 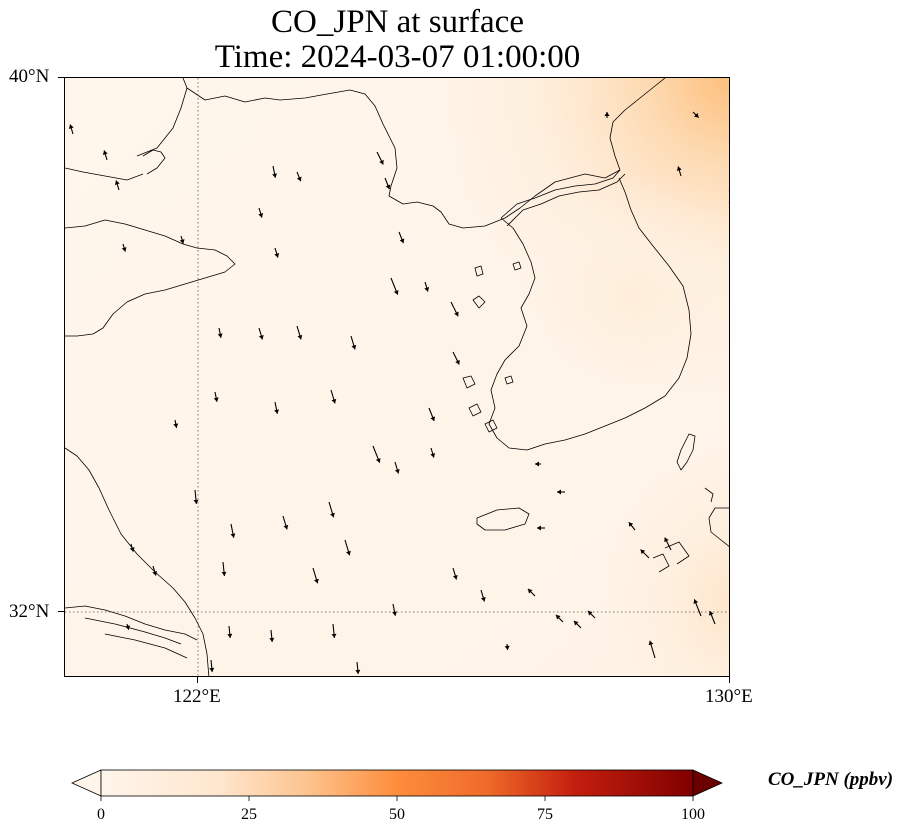 I want to click on colorbar-bar, so click(x=397, y=783).